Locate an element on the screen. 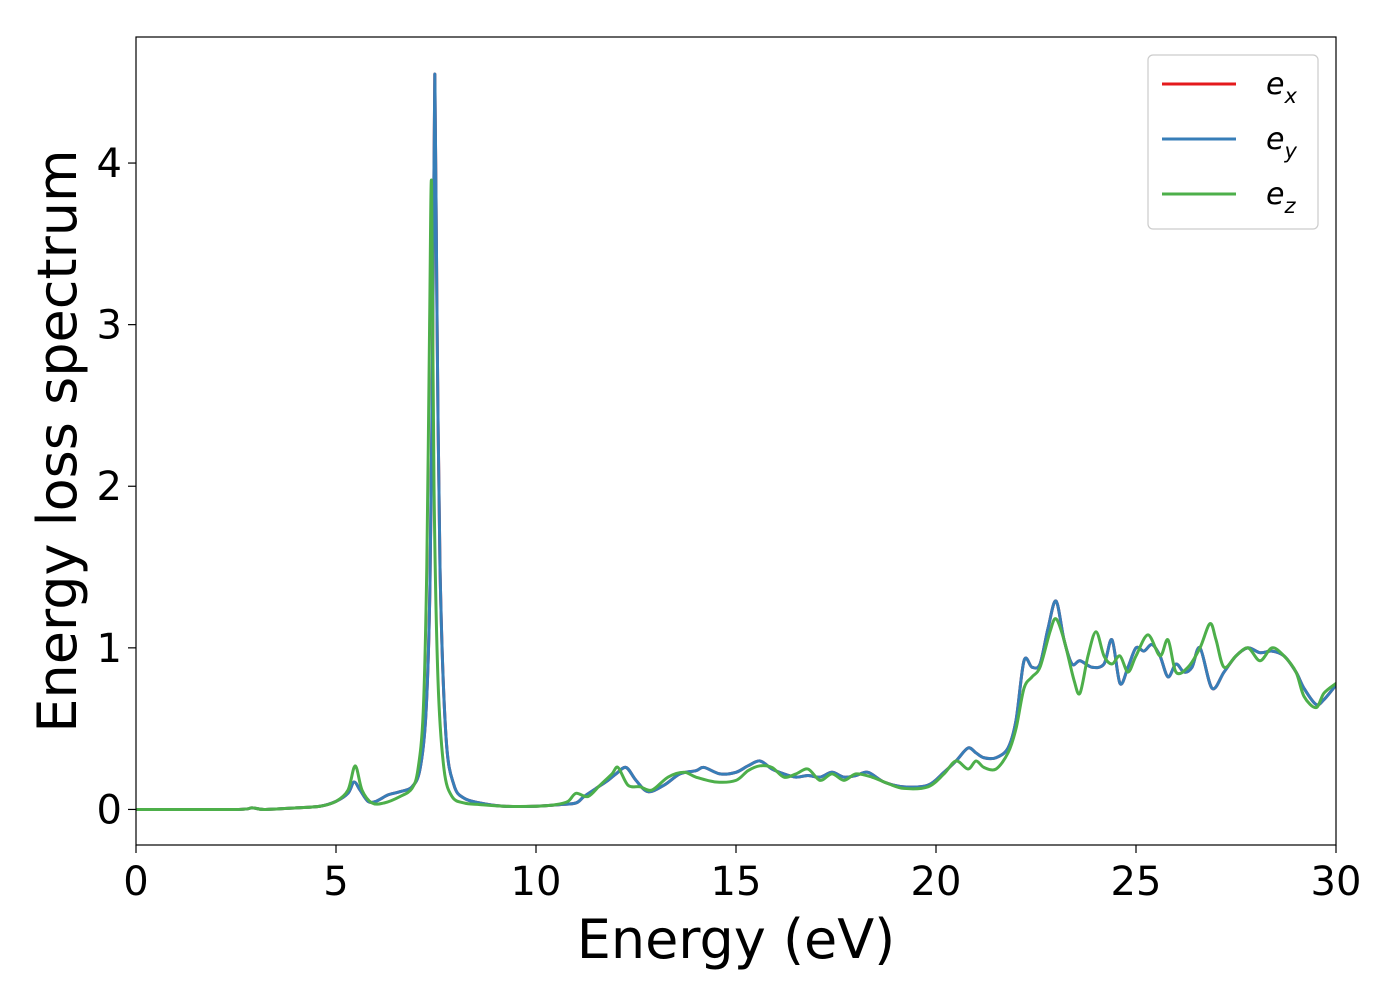 The height and width of the screenshot is (1000, 1400). y-tick-label: 4 is located at coordinates (109, 164).